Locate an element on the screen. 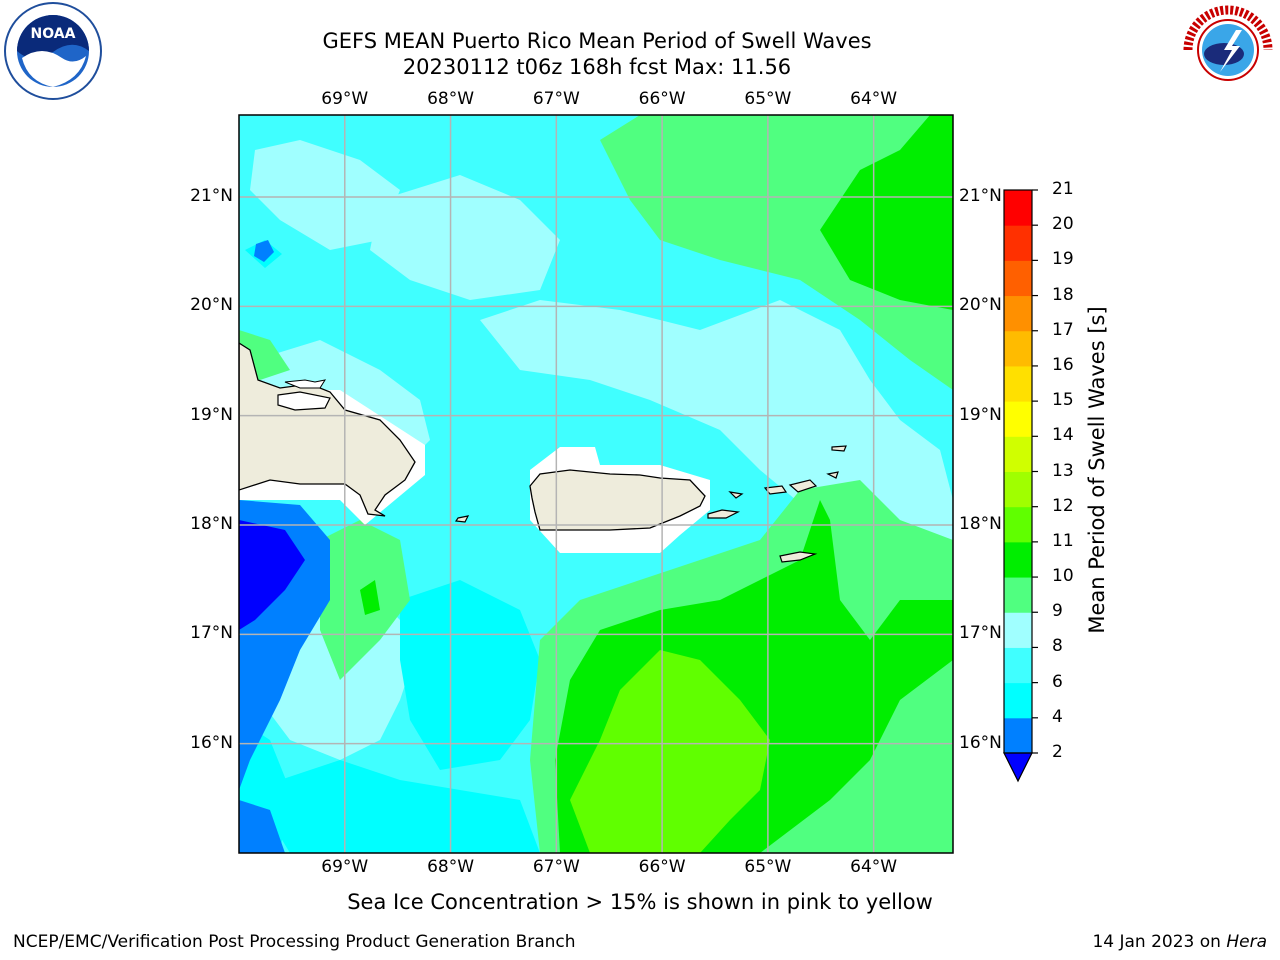 This screenshot has width=1280, height=960. land-hispaniola is located at coordinates (327, 429).